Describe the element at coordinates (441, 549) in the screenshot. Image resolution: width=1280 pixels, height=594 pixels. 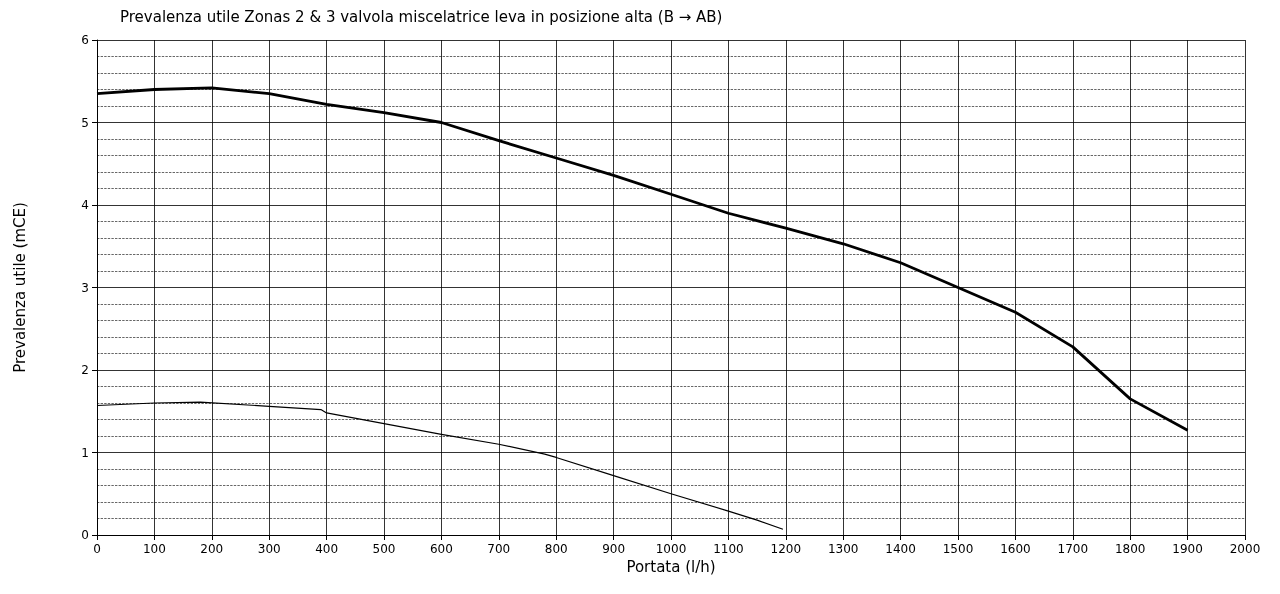
I see `x-tick-label: 600` at that location.